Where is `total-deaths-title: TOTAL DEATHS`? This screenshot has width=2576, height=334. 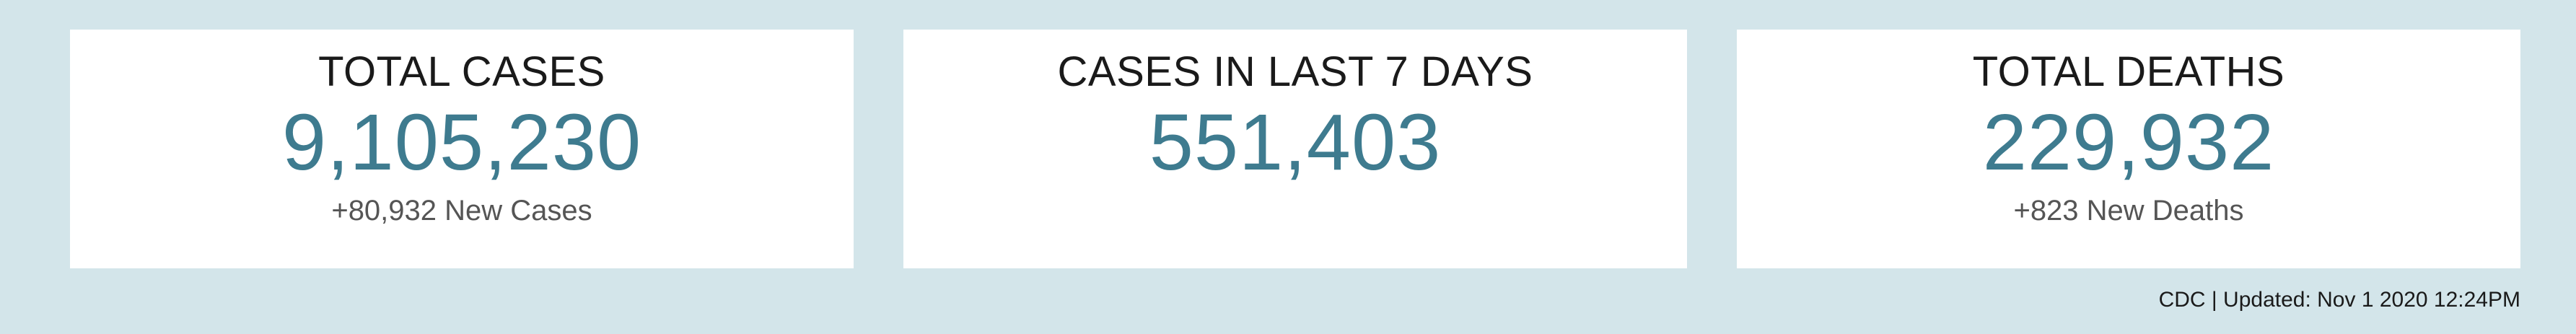 total-deaths-title: TOTAL DEATHS is located at coordinates (2128, 72).